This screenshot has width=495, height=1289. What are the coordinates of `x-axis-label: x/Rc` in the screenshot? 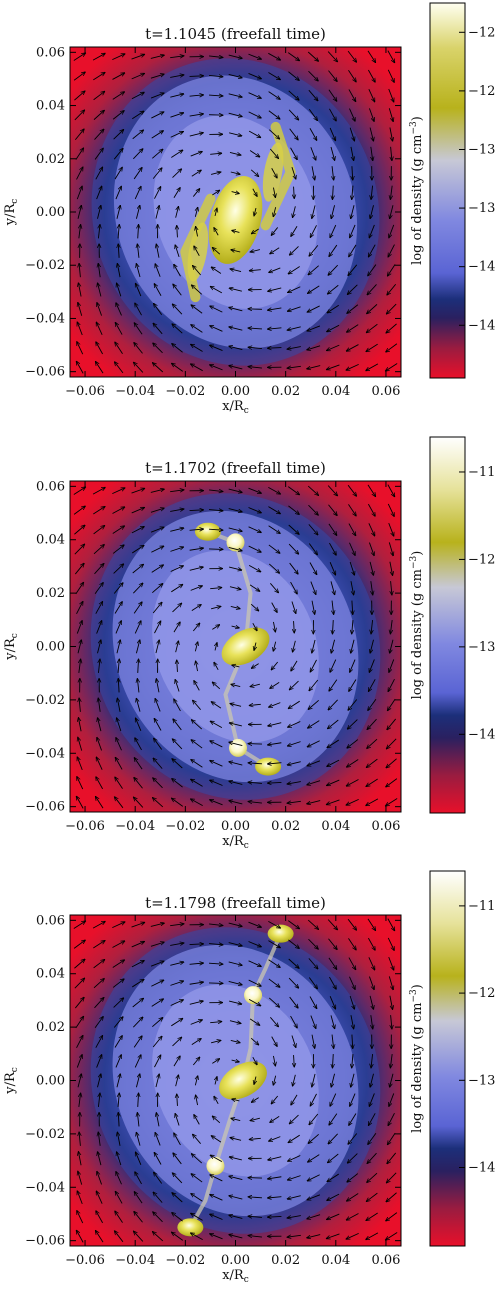 It's located at (235, 1276).